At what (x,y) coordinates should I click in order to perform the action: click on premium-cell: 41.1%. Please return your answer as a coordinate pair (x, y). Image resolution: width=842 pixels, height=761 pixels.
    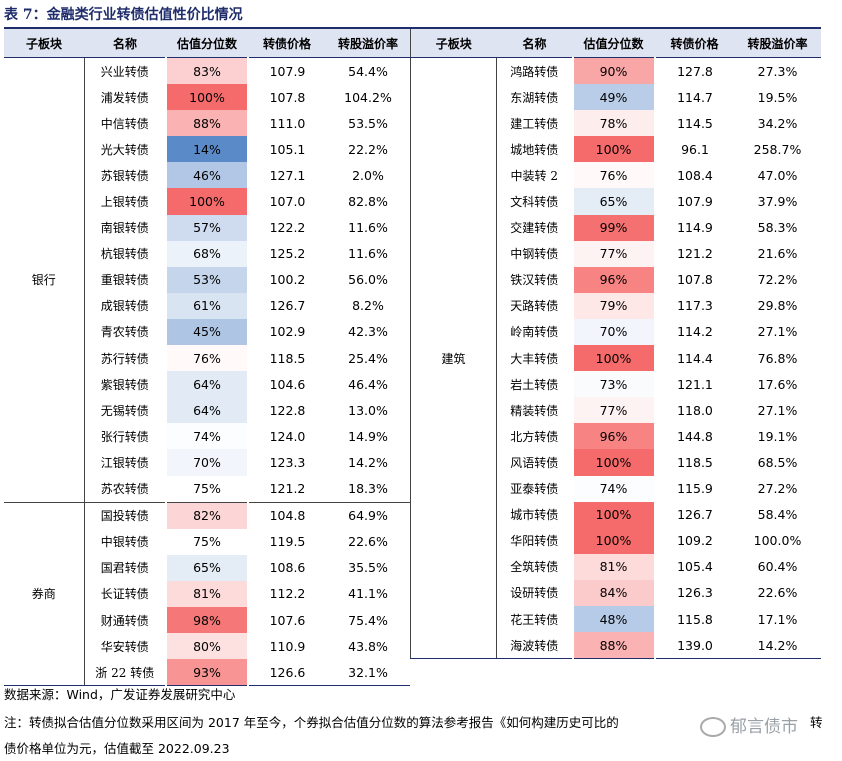
    Looking at the image, I should click on (368, 594).